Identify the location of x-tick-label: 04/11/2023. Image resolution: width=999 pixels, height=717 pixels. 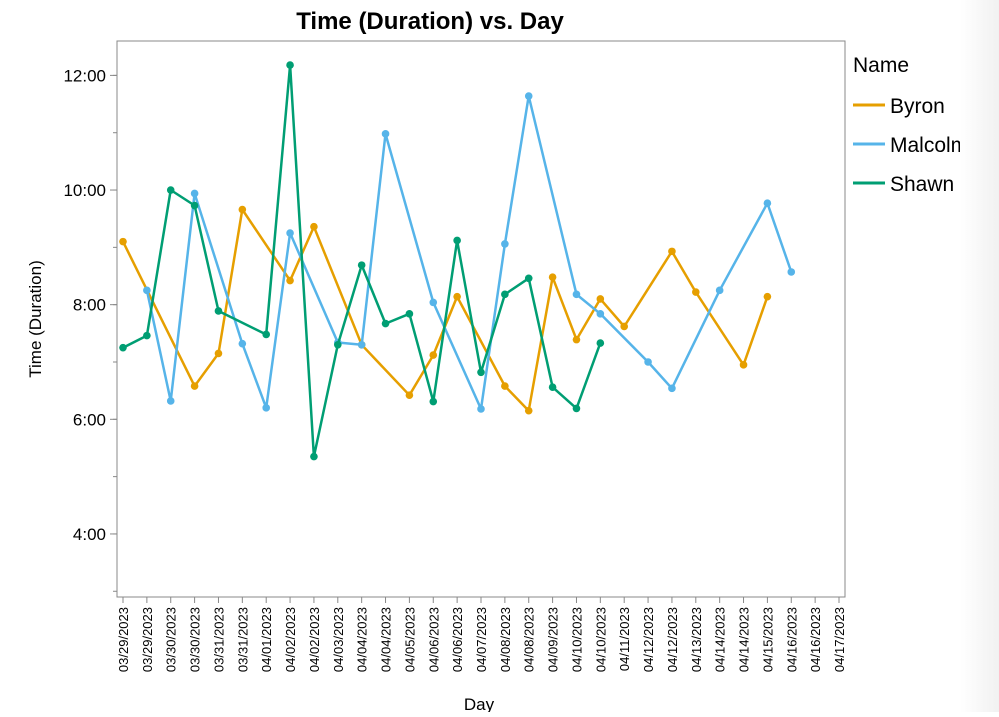
(624, 639).